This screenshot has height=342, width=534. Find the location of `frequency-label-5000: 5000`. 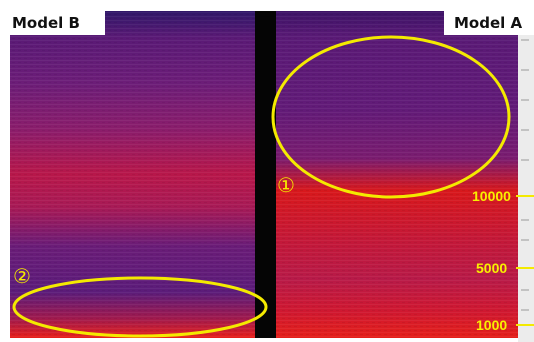

frequency-label-5000: 5000 is located at coordinates (492, 268).